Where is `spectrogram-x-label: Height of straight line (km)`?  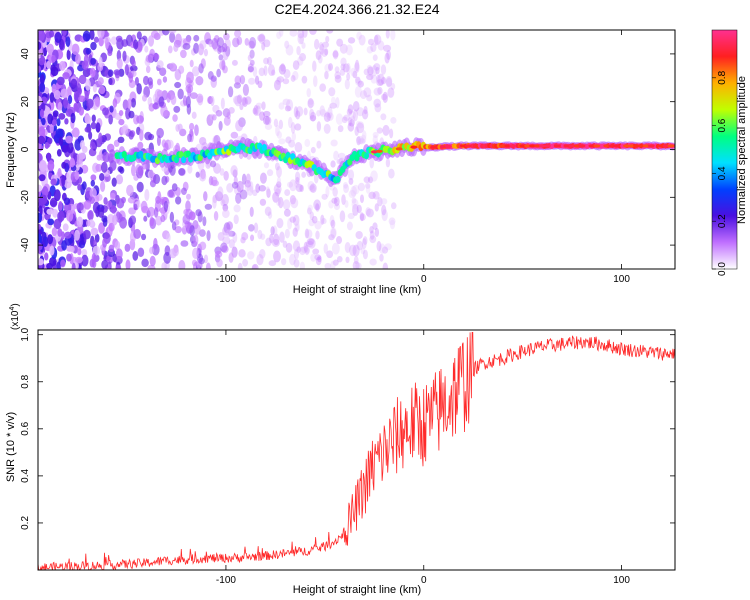 spectrogram-x-label: Height of straight line (km) is located at coordinates (357, 290).